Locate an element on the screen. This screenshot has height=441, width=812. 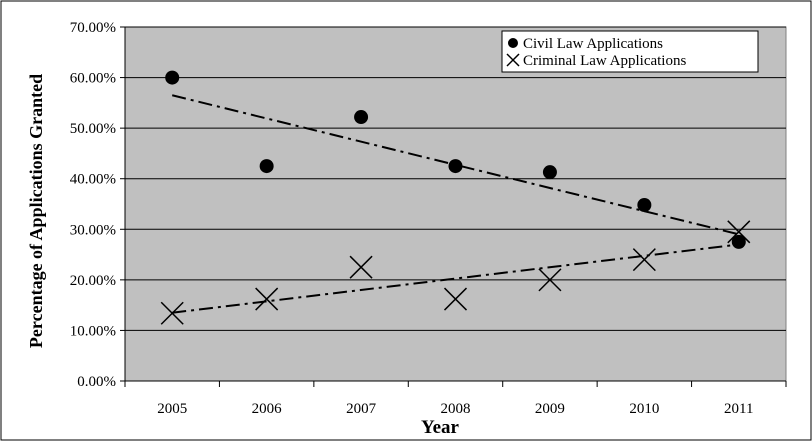
y-tick-label: 60.00% is located at coordinates (93, 79).